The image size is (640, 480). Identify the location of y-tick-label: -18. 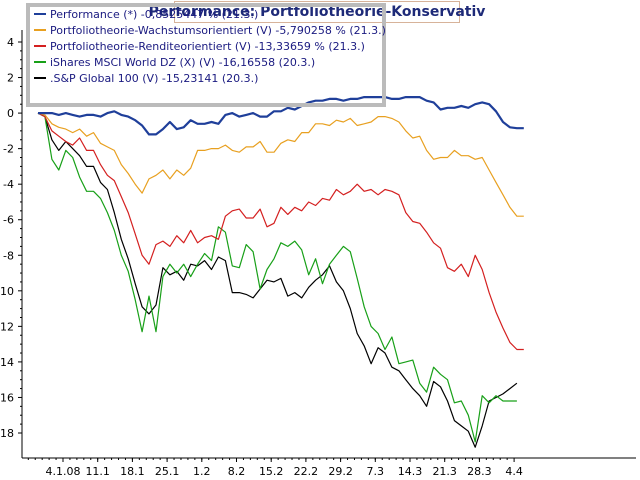
(7, 433).